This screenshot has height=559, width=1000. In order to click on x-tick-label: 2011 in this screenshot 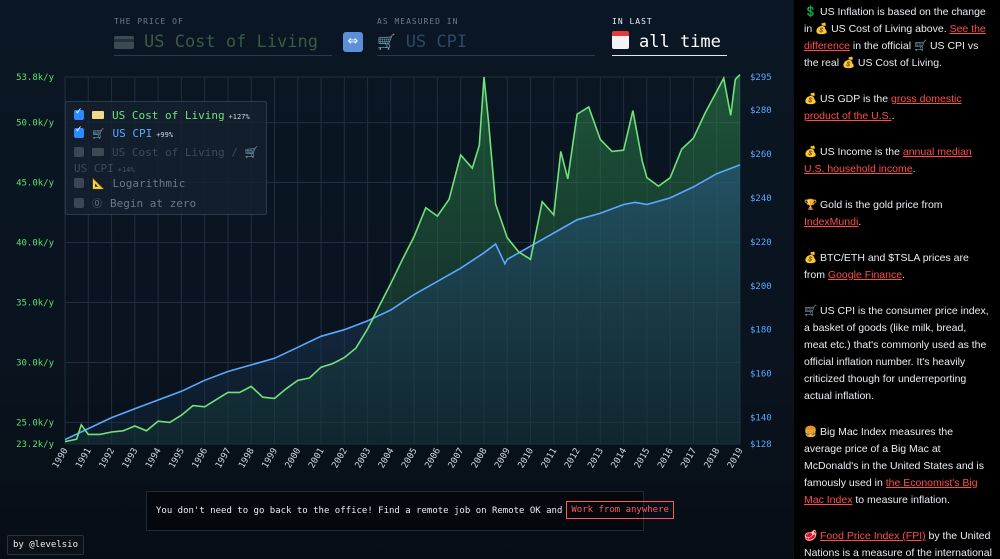, I will do `click(550, 459)`.